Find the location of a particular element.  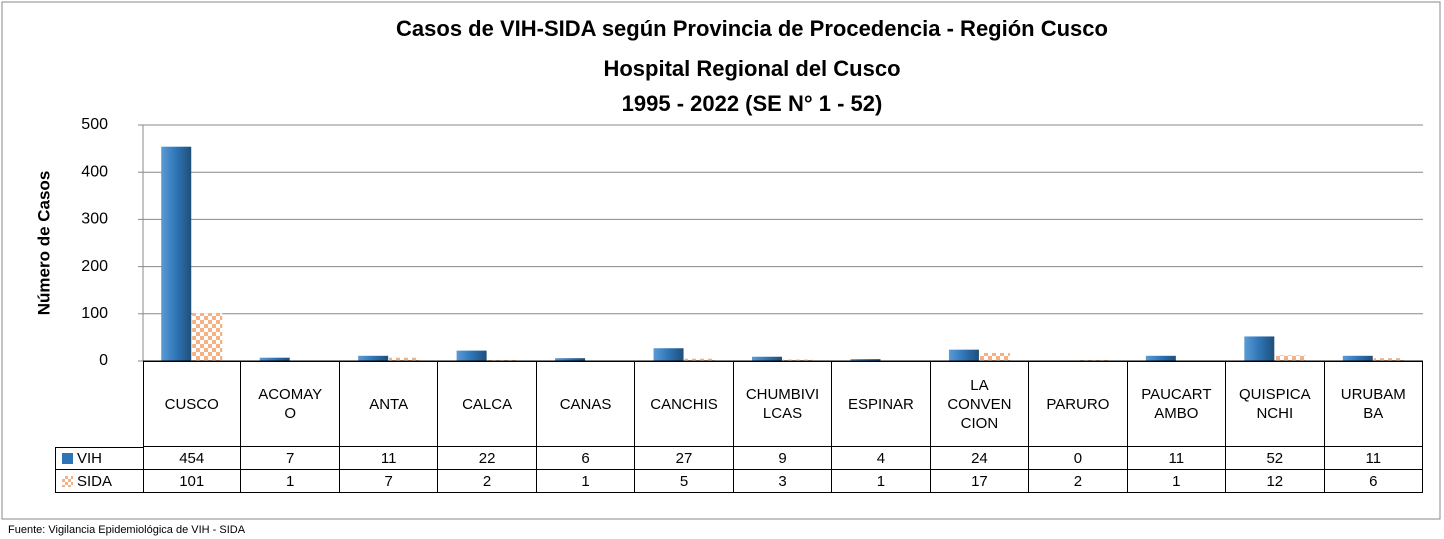

chart-subtitle: Hospital Regional del Cusco is located at coordinates (751, 68).